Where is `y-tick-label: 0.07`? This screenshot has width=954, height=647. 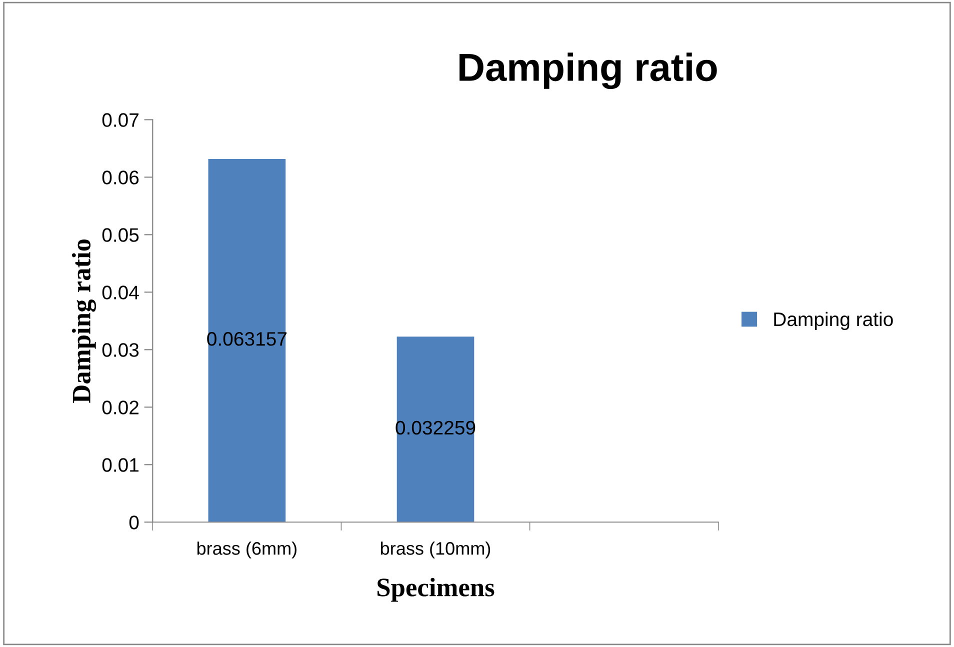 y-tick-label: 0.07 is located at coordinates (120, 120).